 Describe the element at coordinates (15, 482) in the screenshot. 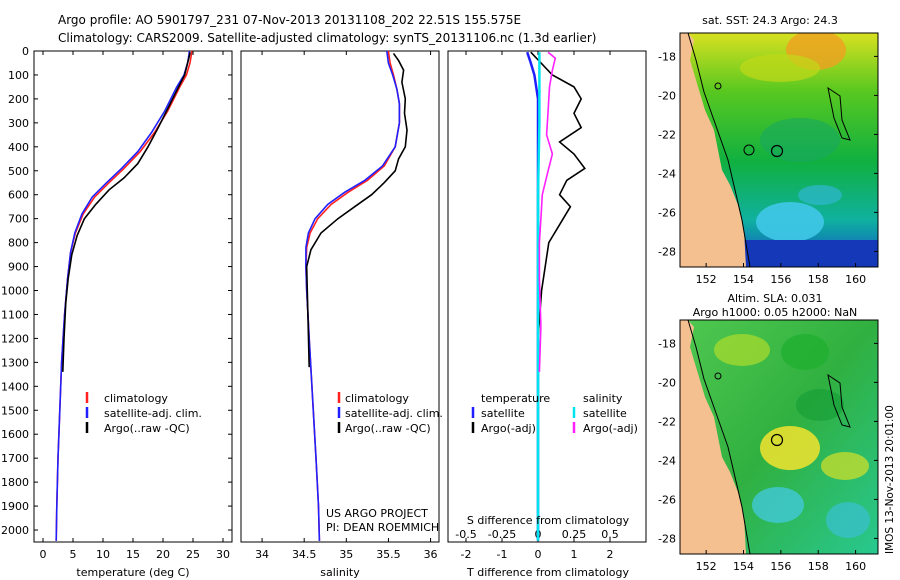

I see `depth-tick-label: 1800` at that location.